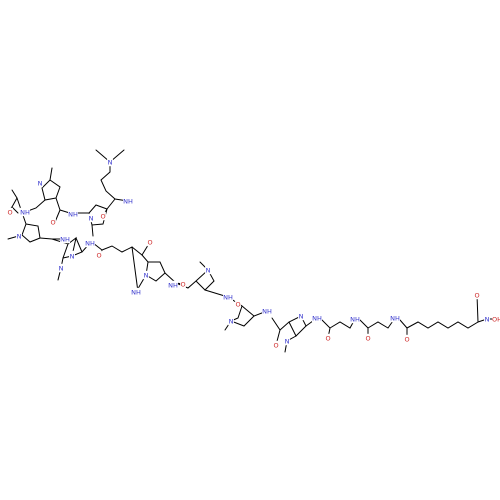 This screenshot has width=500, height=500. I want to click on atom-label-a10-O: O, so click(328, 337).